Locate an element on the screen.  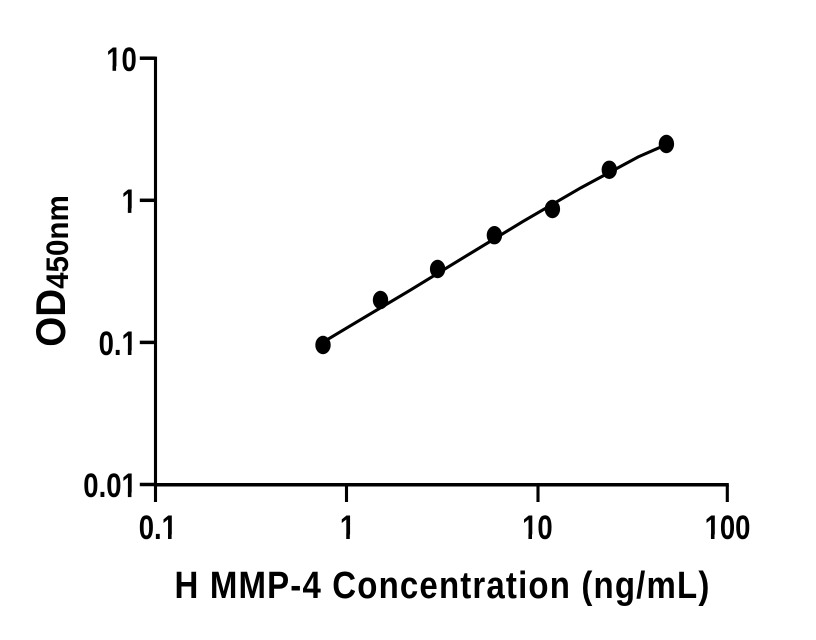
svg-text: H MMP-4 Concentration (ng/mL) is located at coordinates (443, 585).